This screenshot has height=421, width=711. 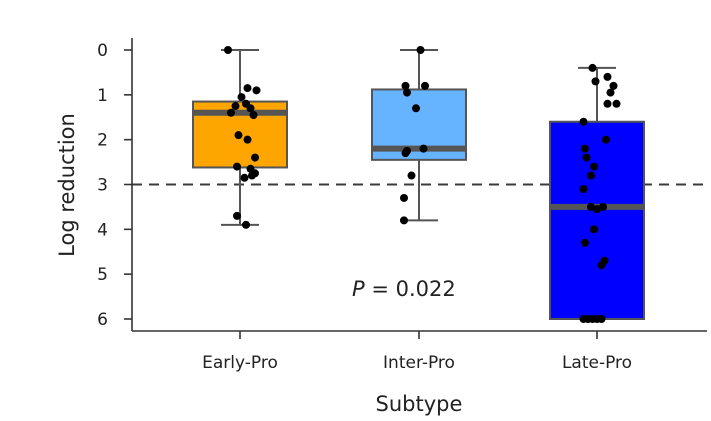 What do you see at coordinates (358, 289) in the screenshot?
I see `p-value-symbol: P` at bounding box center [358, 289].